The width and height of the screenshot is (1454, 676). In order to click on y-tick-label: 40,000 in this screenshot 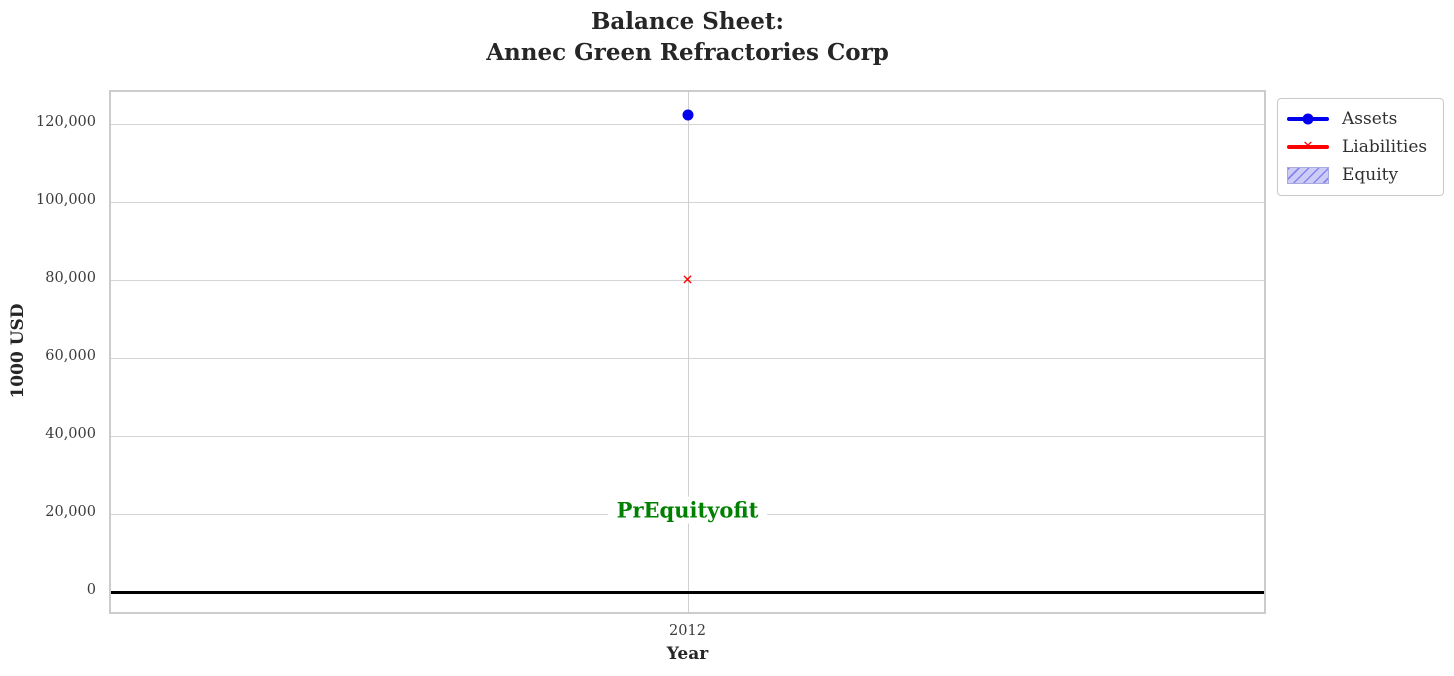, I will do `click(70, 434)`.